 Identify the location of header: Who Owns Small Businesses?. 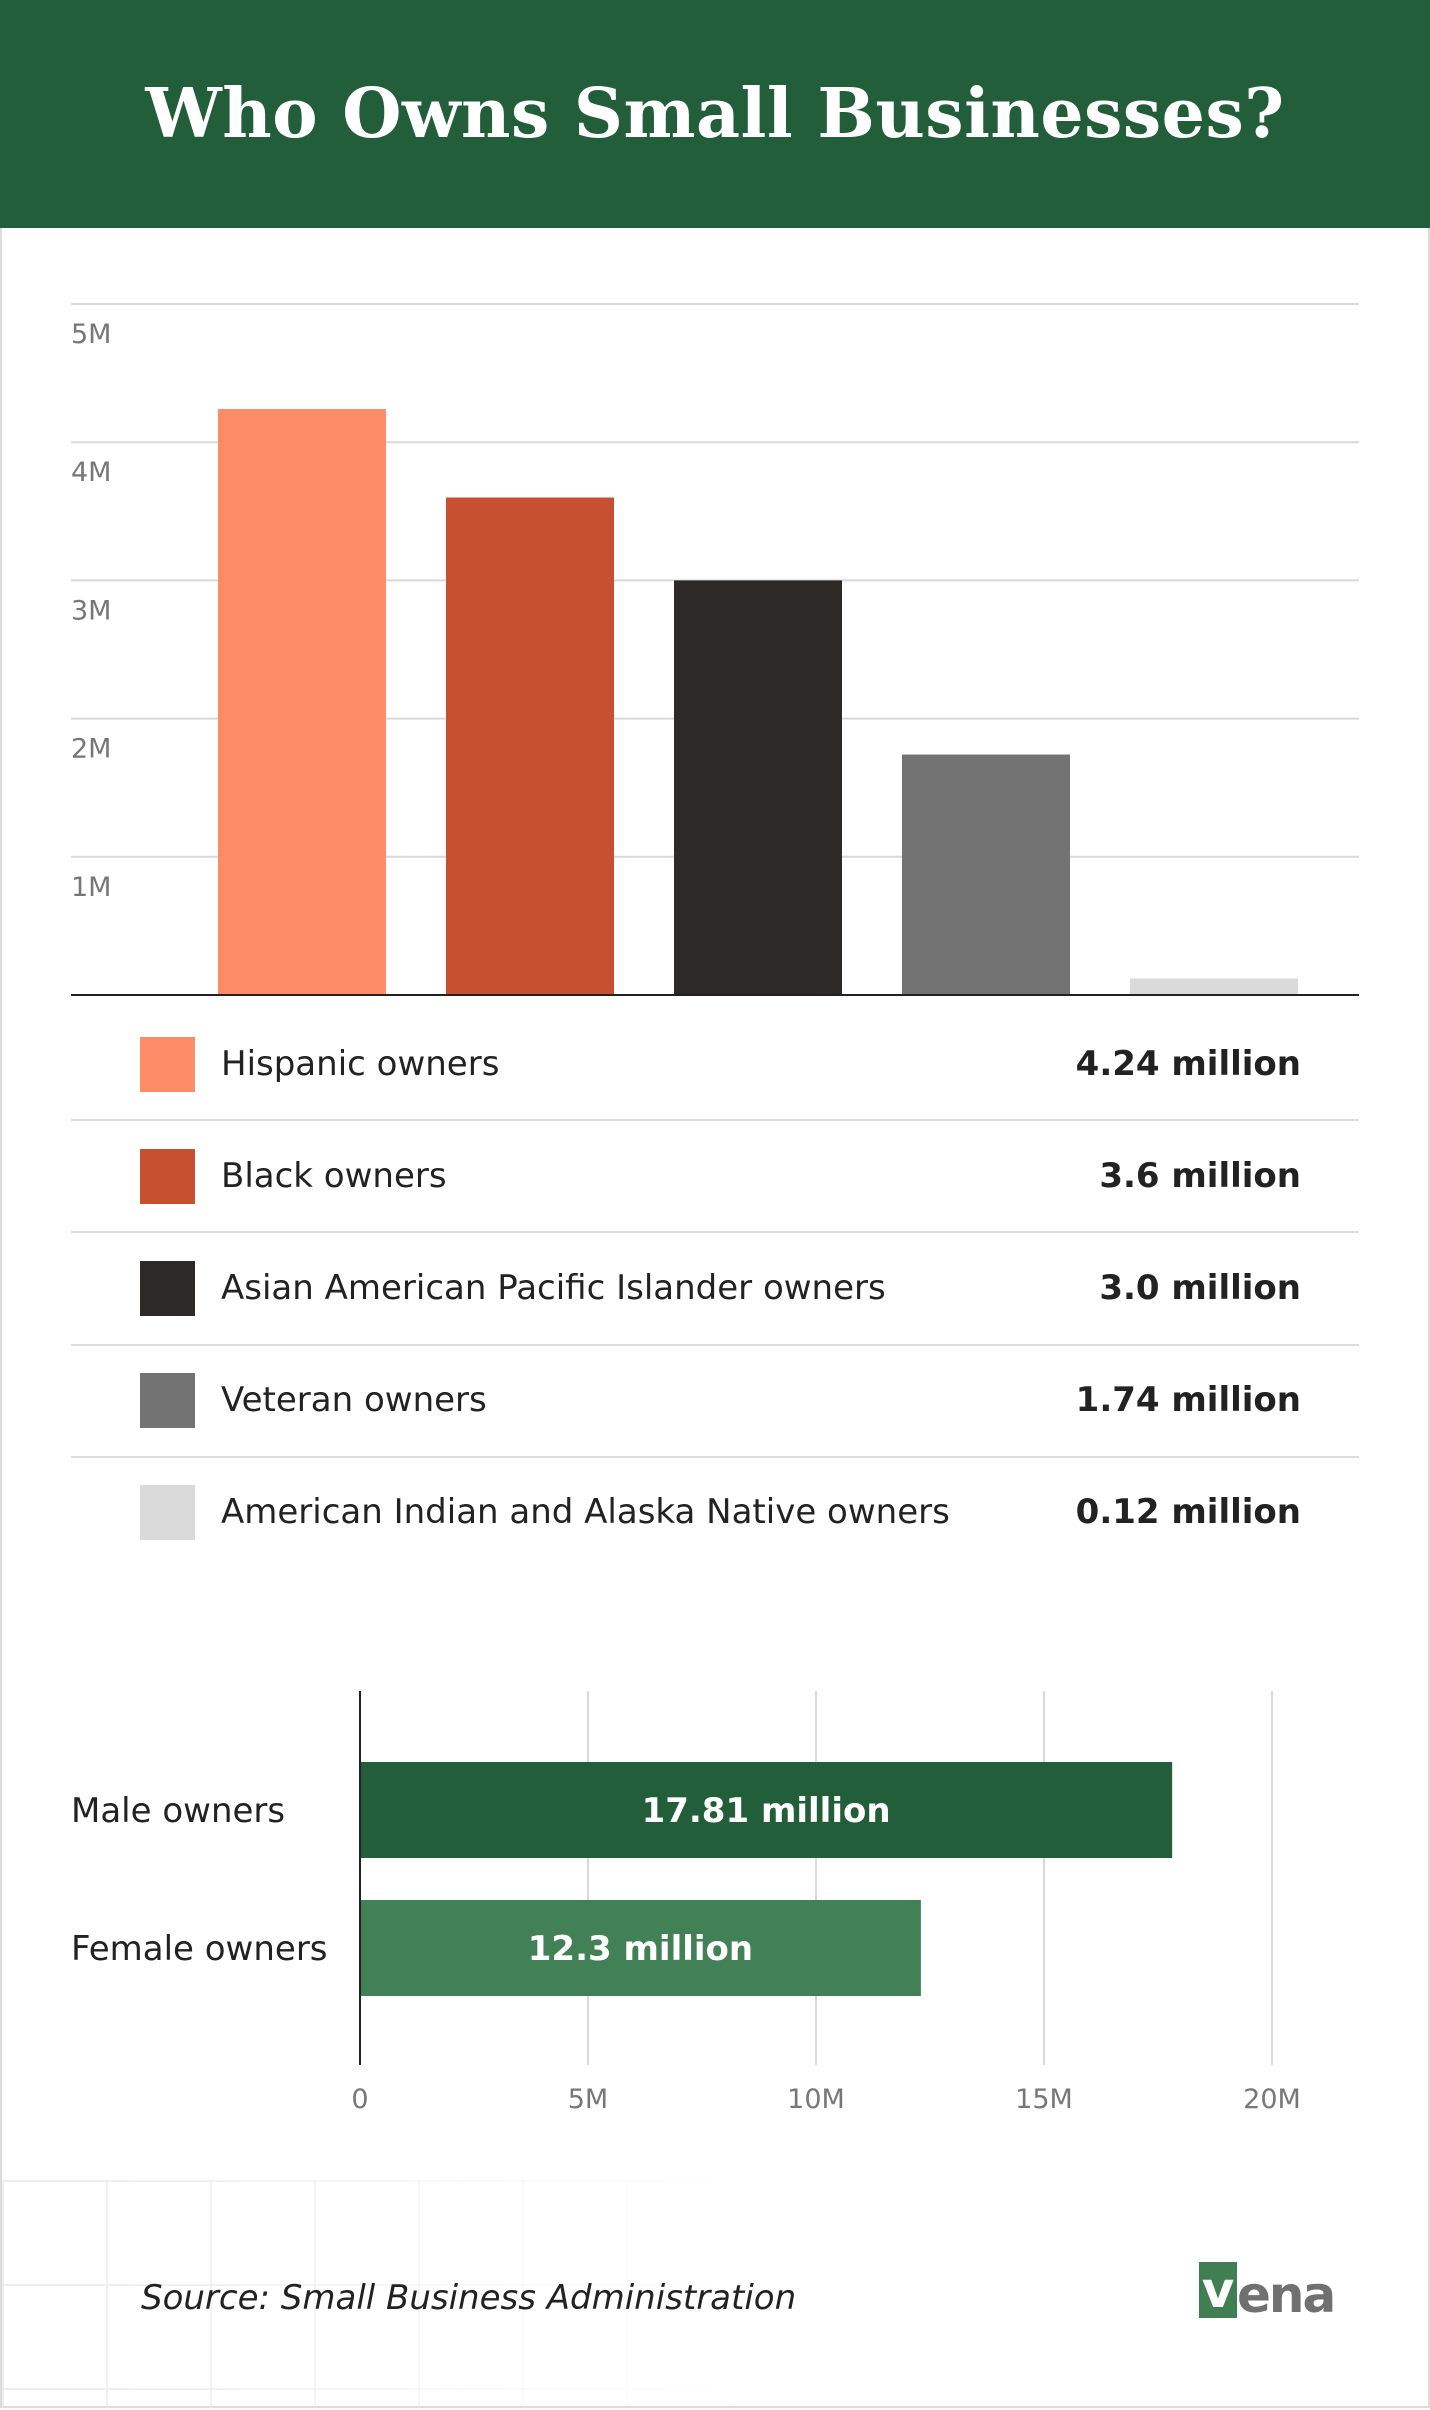
(715, 114).